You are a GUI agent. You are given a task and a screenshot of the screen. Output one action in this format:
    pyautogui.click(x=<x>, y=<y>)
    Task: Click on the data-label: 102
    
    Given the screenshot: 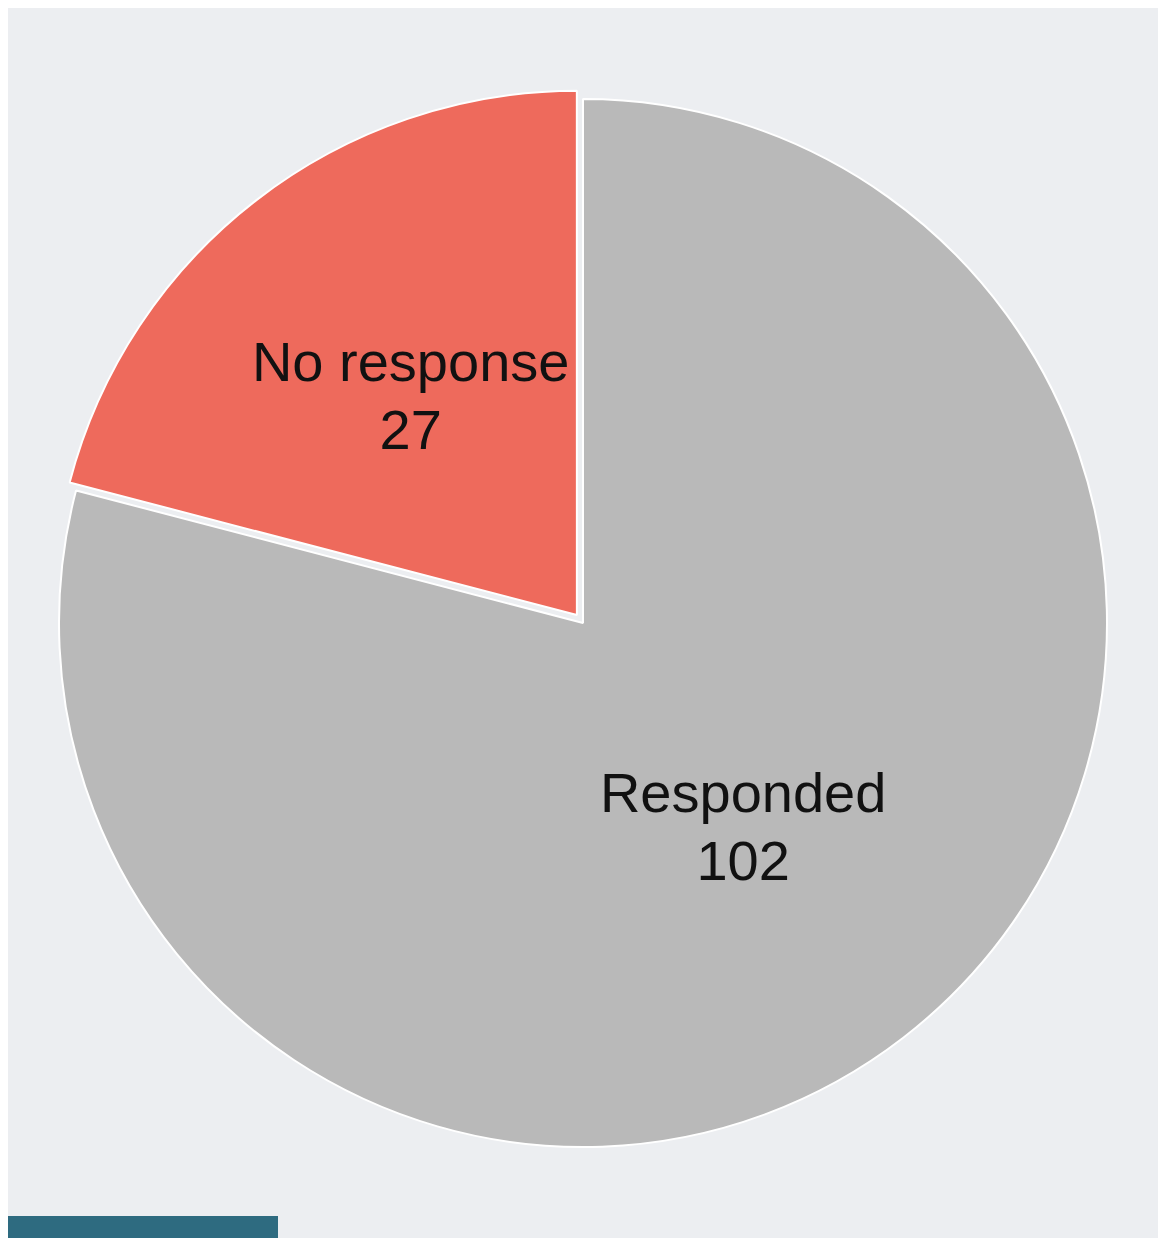 What is the action you would take?
    pyautogui.click(x=743, y=860)
    